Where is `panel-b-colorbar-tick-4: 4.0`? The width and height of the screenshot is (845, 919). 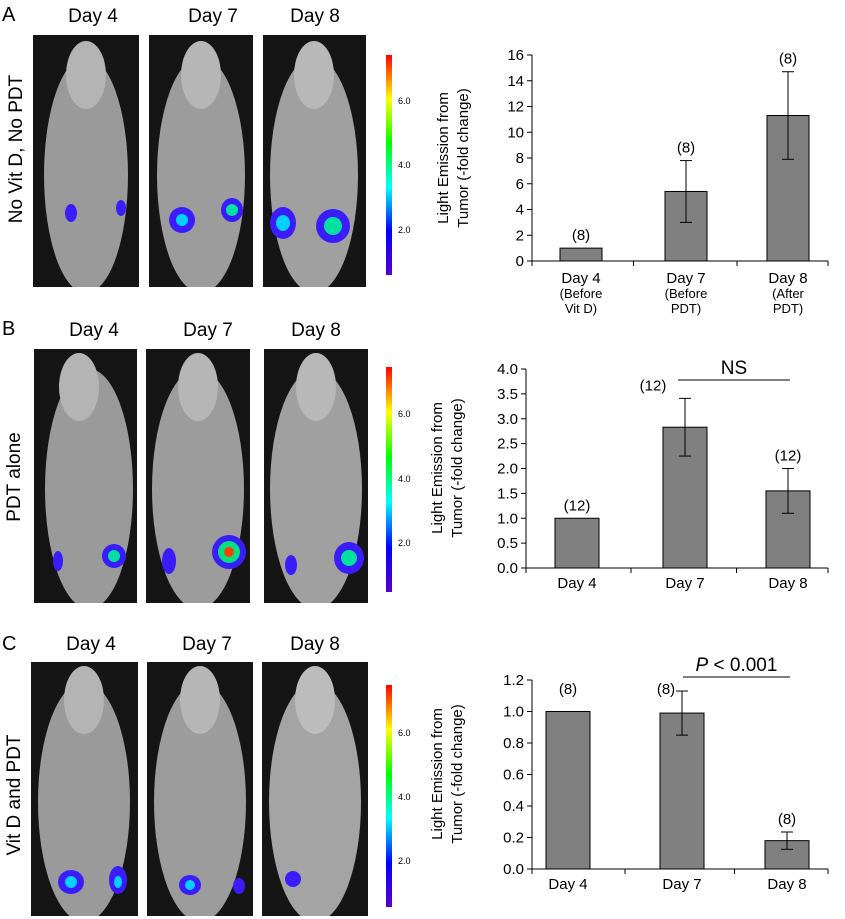 panel-b-colorbar-tick-4: 4.0 is located at coordinates (404, 479).